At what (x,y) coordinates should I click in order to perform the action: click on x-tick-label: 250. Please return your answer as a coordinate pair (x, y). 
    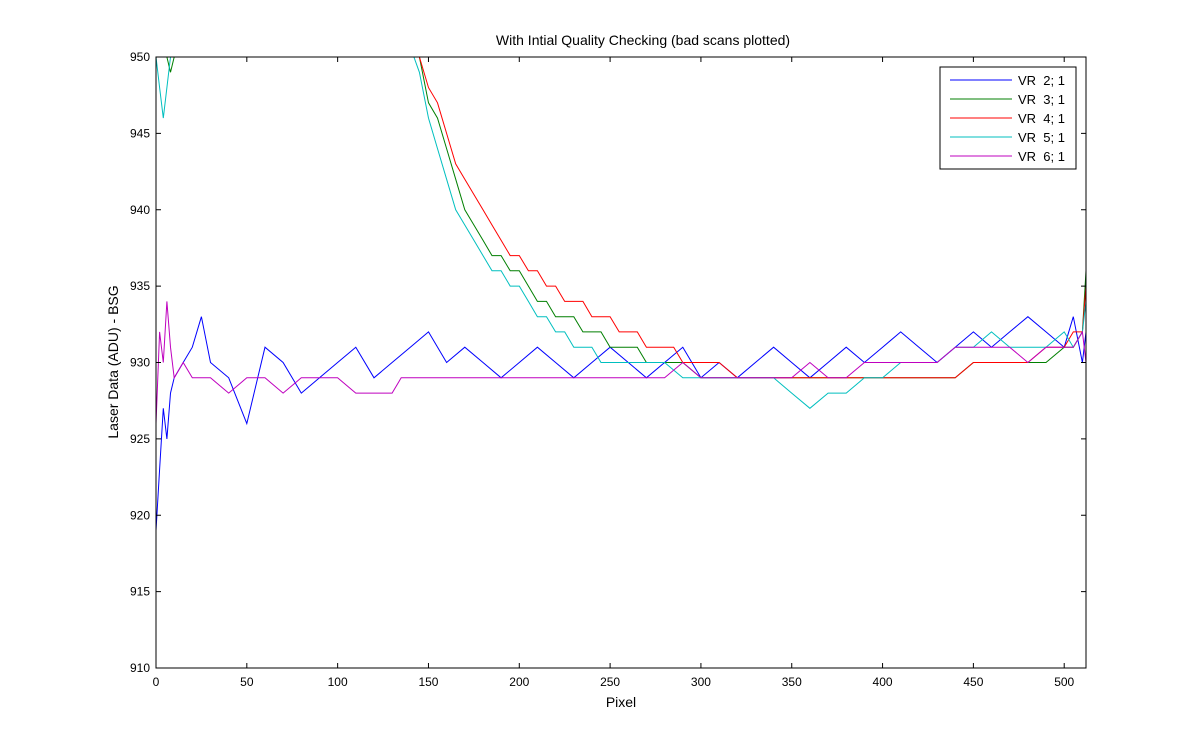
    Looking at the image, I should click on (610, 682).